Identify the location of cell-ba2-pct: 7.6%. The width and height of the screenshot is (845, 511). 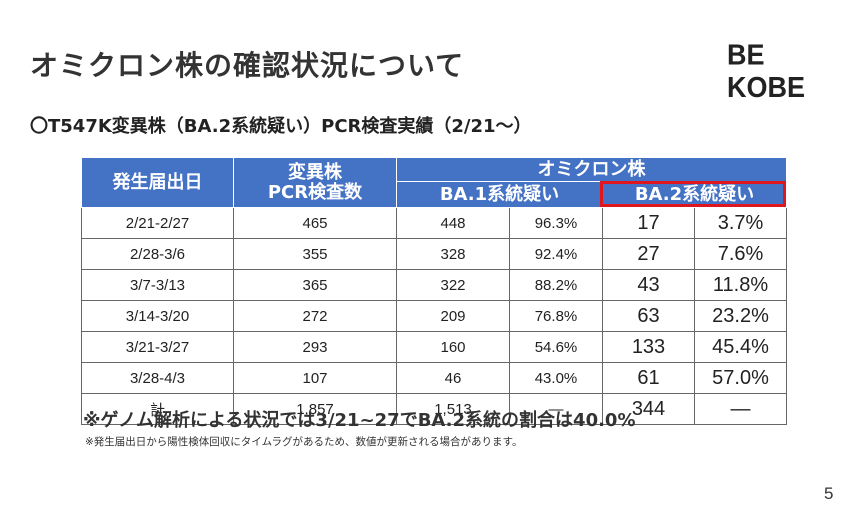
(740, 254).